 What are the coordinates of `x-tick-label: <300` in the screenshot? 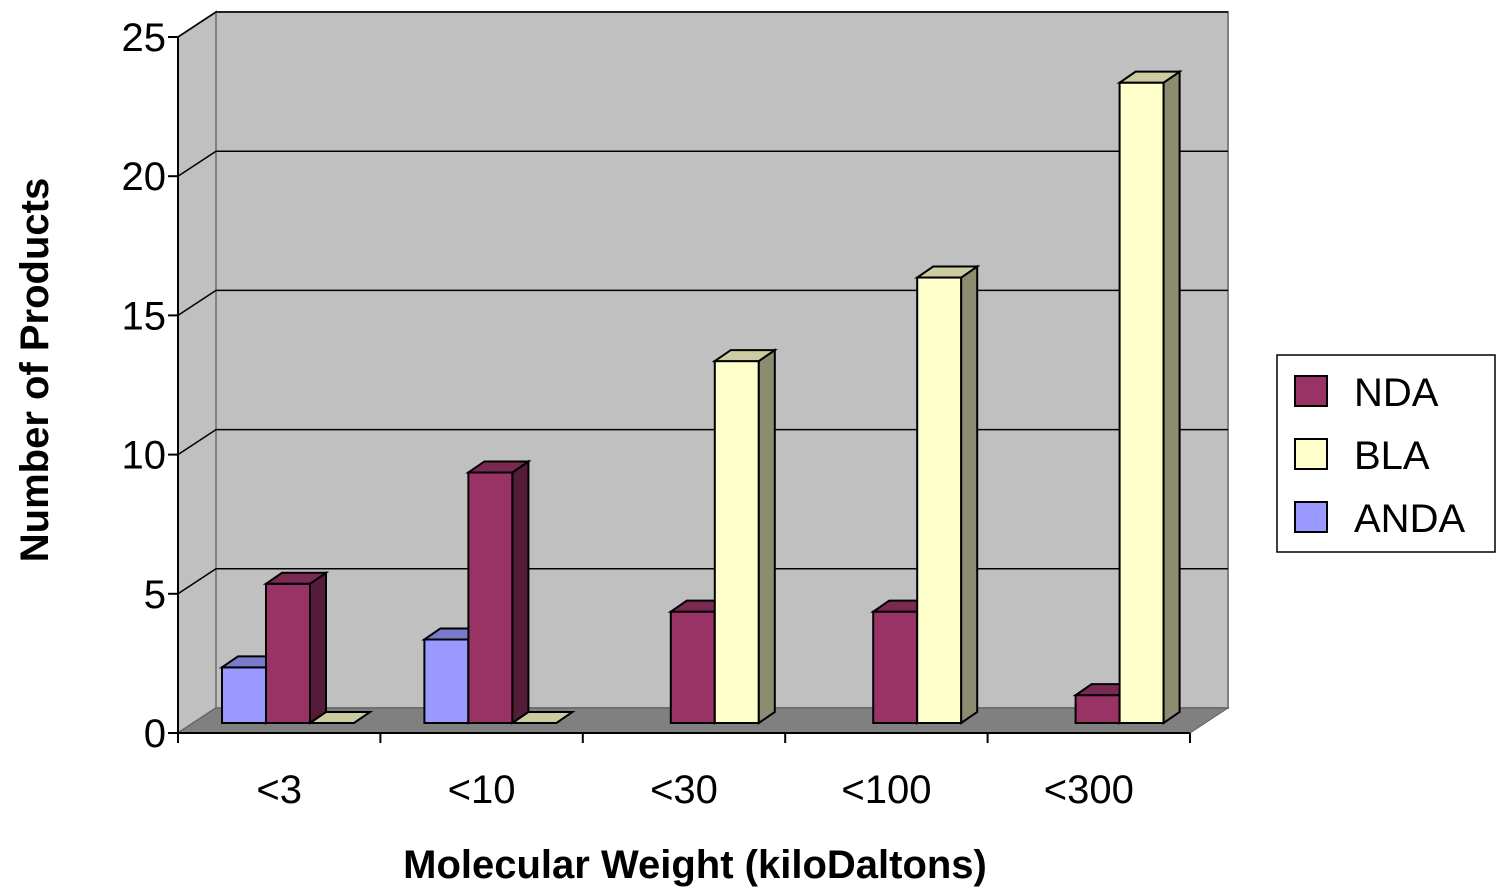 It's located at (1089, 790).